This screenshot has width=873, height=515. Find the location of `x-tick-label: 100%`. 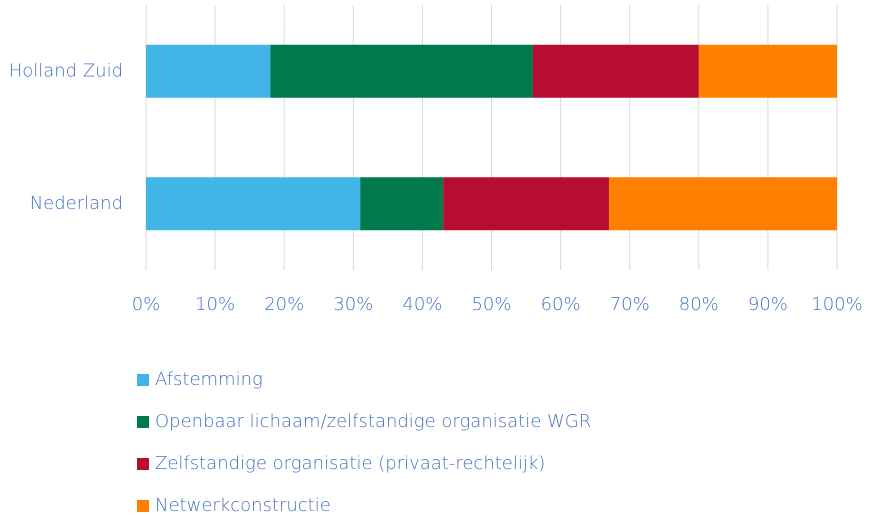

x-tick-label: 100% is located at coordinates (836, 304).